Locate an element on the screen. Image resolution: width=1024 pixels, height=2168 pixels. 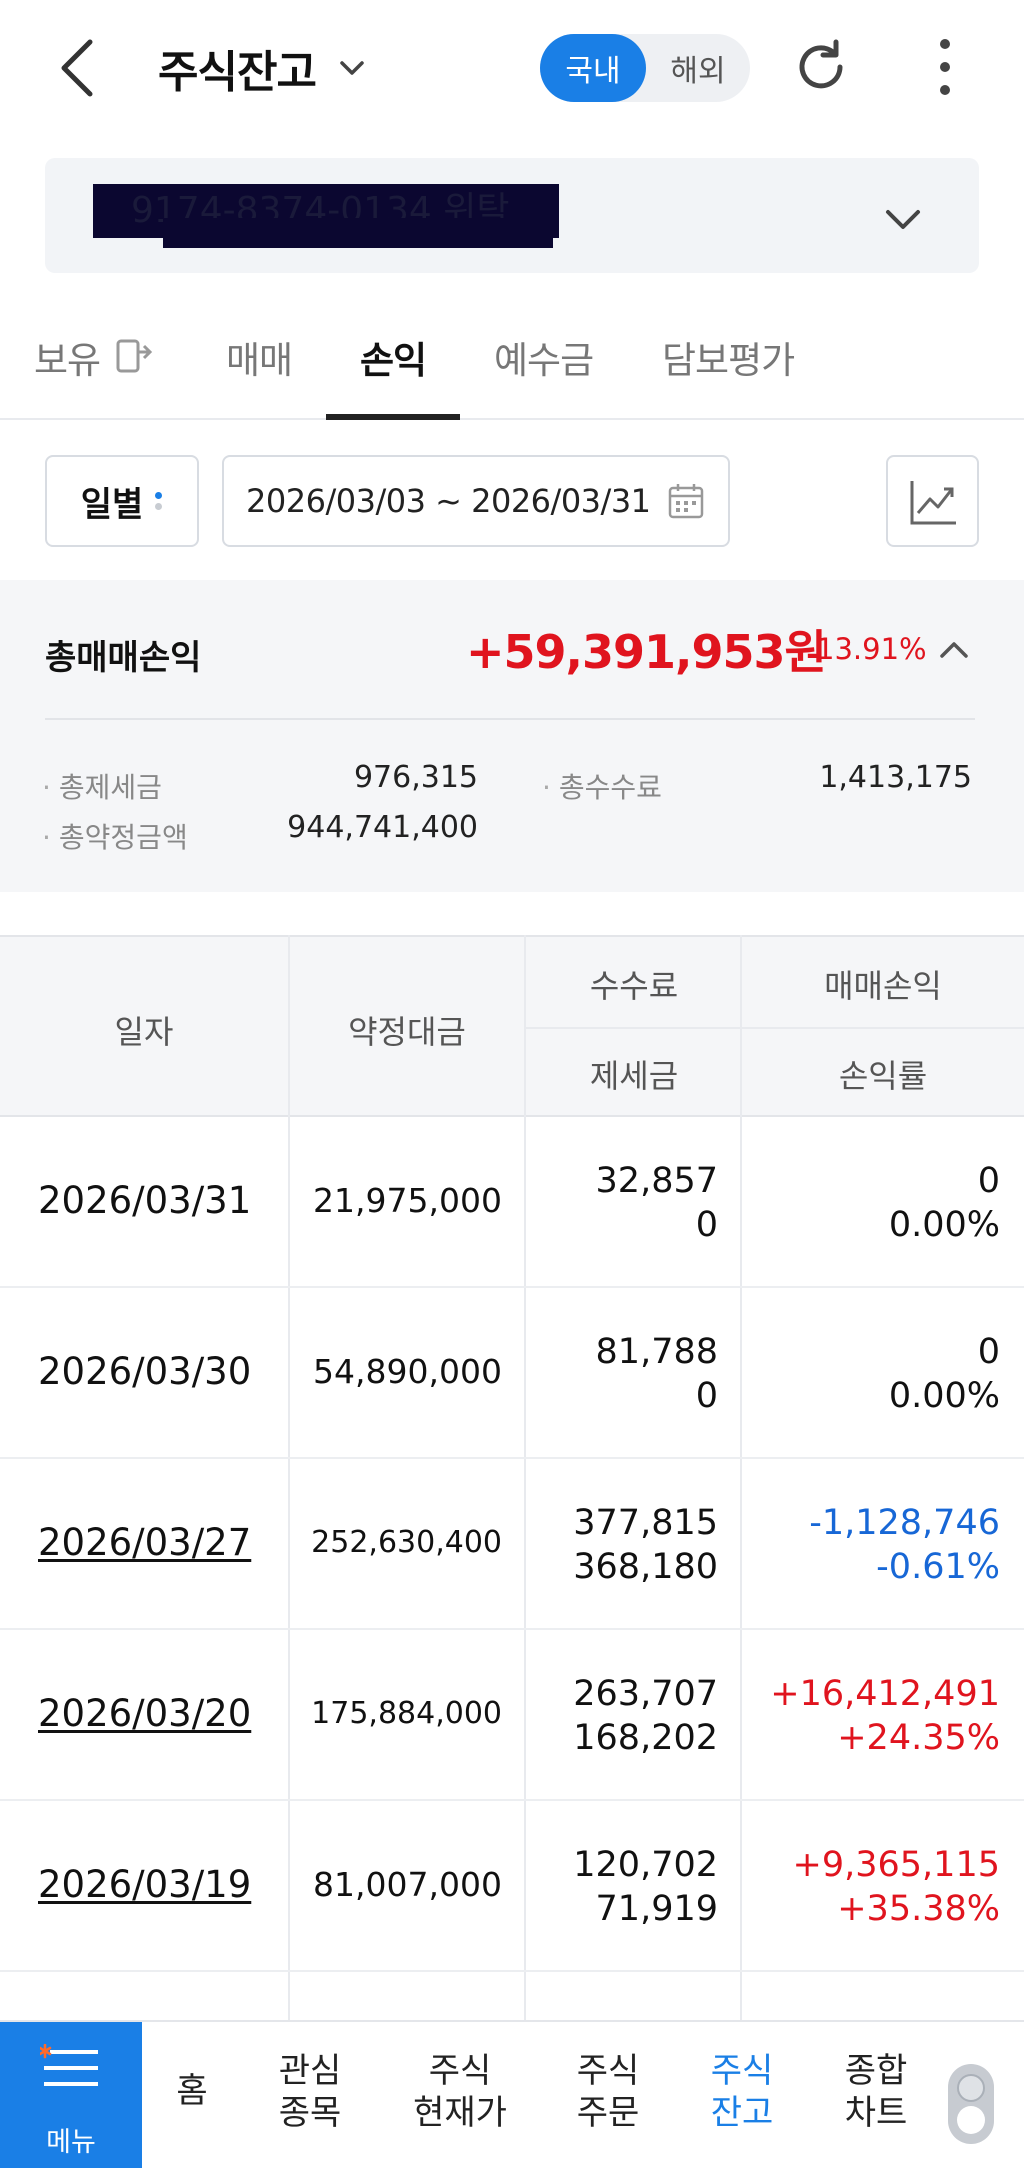
row-date-link: 2026/03/20 is located at coordinates (145, 1713).